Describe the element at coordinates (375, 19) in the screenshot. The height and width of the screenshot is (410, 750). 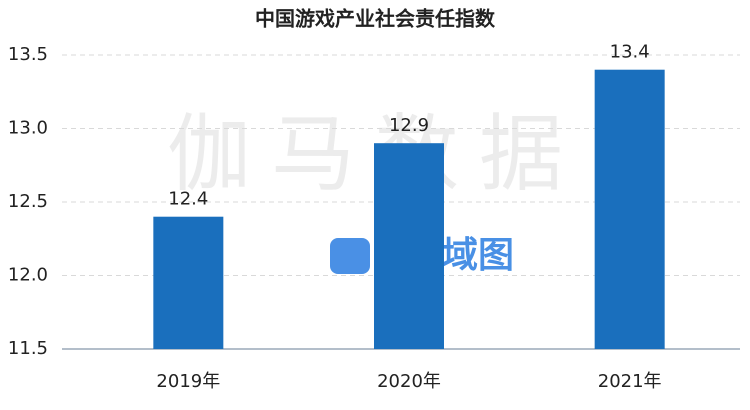
I see `chart-title: 中国游戏产业社会责任指数` at that location.